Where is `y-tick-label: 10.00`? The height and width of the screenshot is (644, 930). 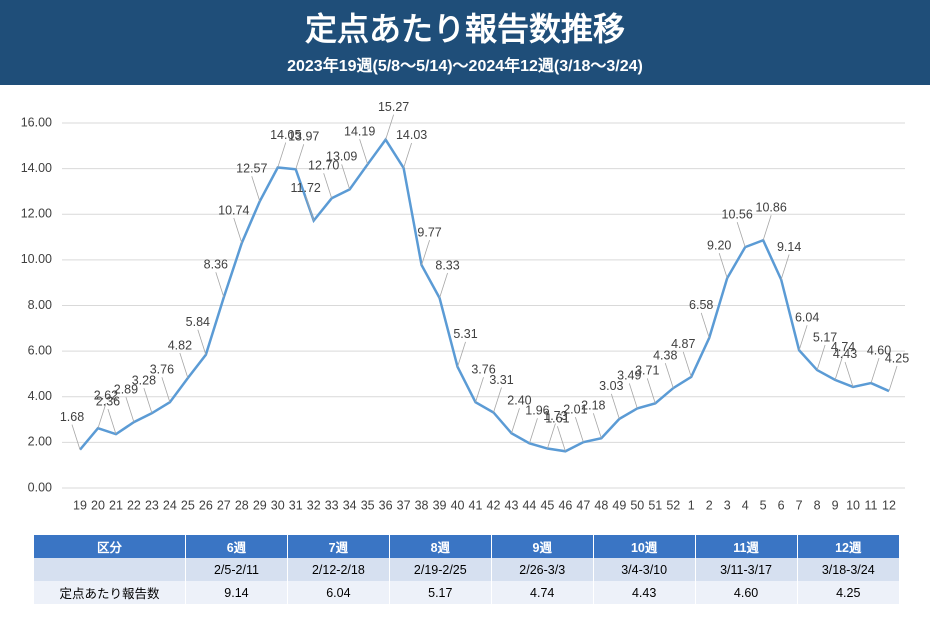
y-tick-label: 10.00 is located at coordinates (36, 259).